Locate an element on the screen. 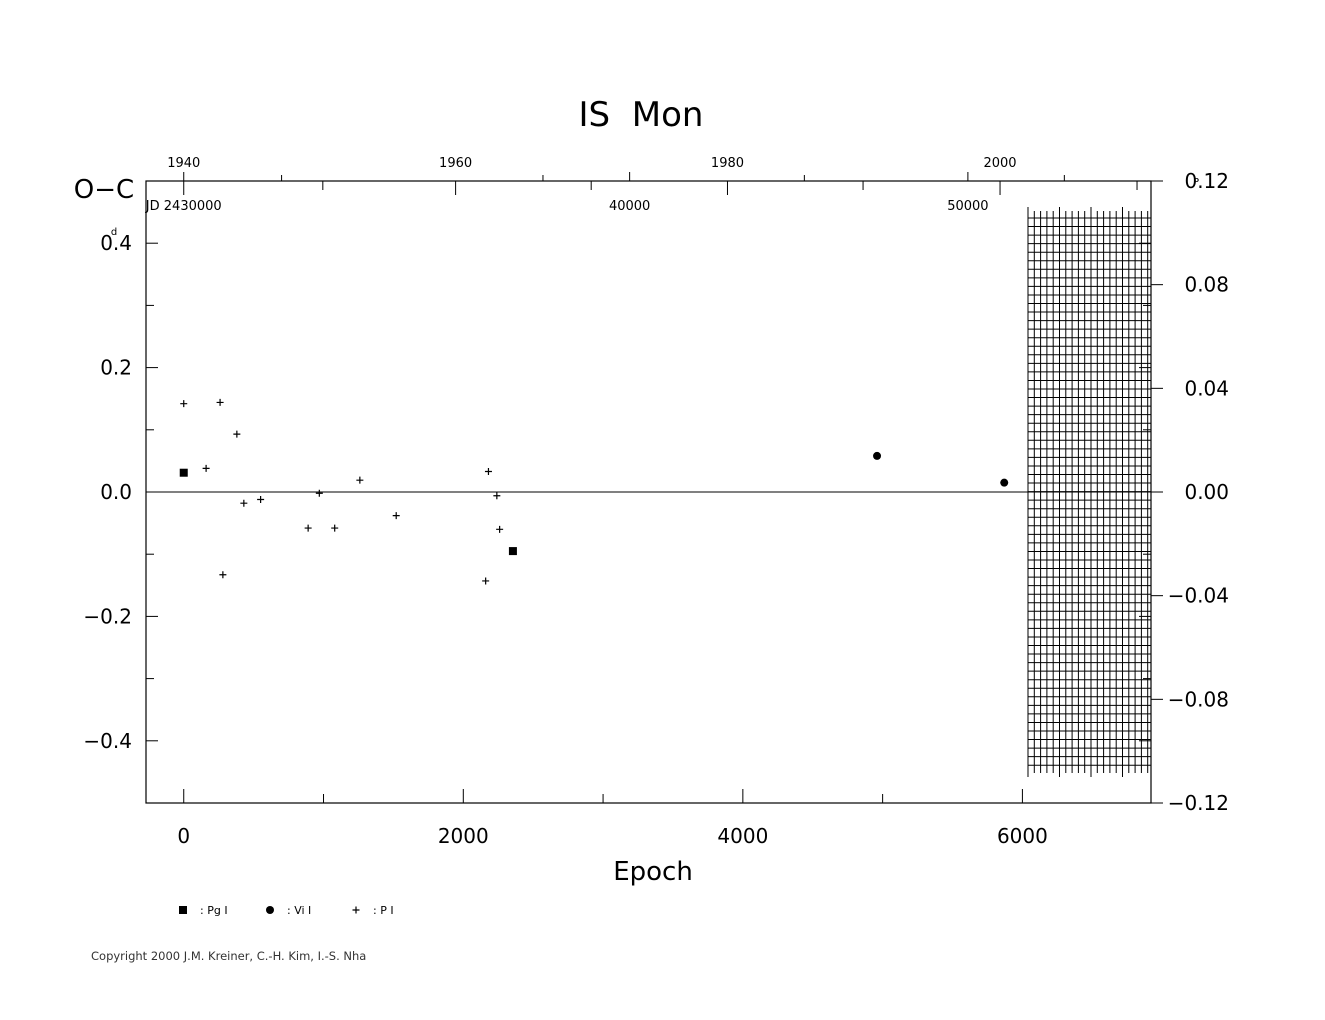 The height and width of the screenshot is (1020, 1325). y-tick-label: −0.2 is located at coordinates (107, 616).